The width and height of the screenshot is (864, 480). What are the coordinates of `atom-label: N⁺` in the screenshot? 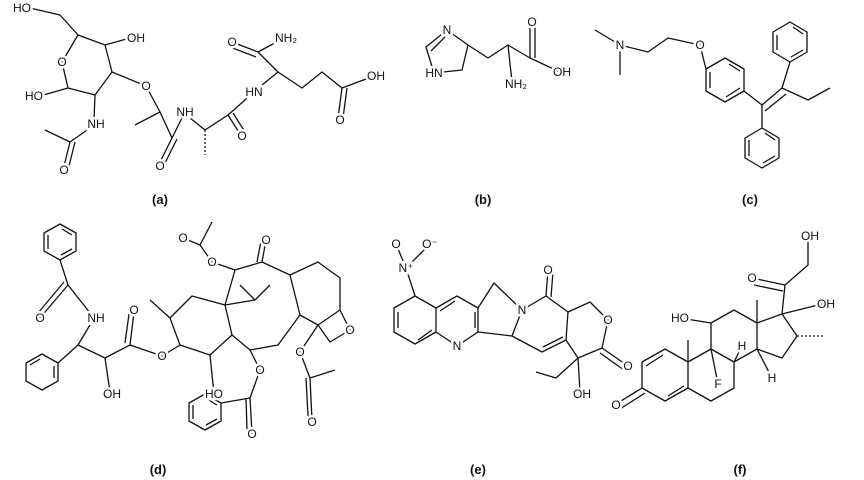 It's located at (406, 268).